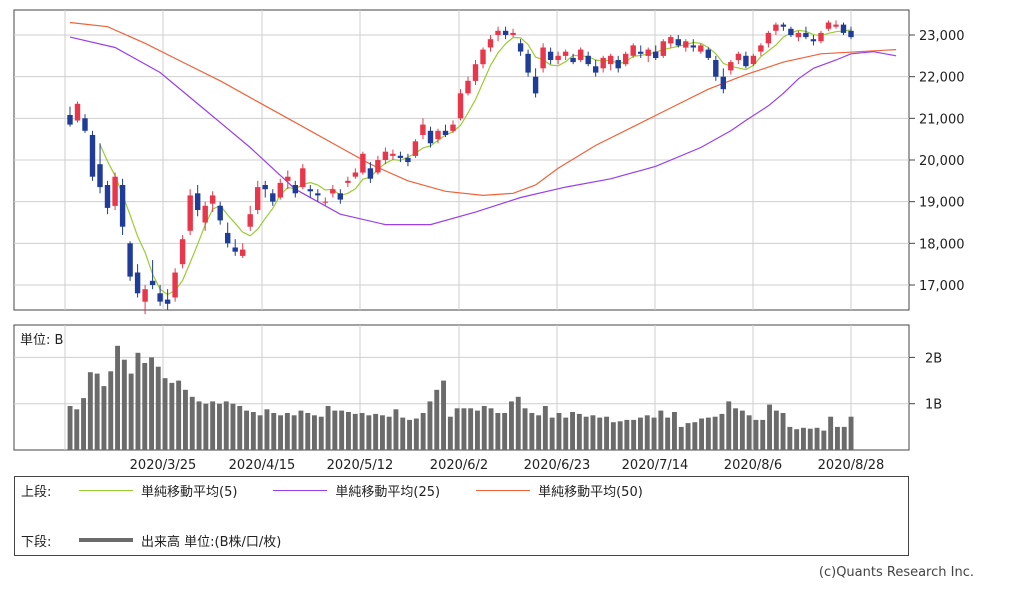  I want to click on price-y-tick-label: 17,000, so click(942, 286).